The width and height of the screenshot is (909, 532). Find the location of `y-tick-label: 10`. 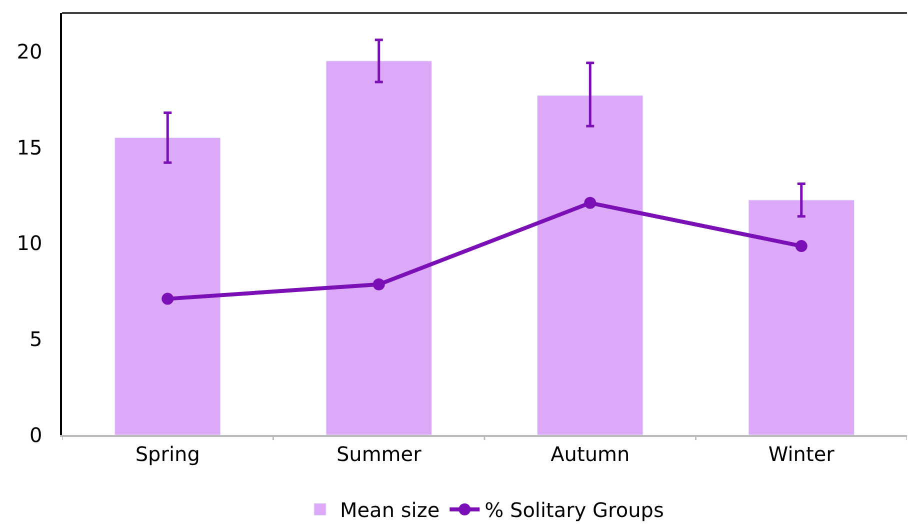

y-tick-label: 10 is located at coordinates (29, 243).